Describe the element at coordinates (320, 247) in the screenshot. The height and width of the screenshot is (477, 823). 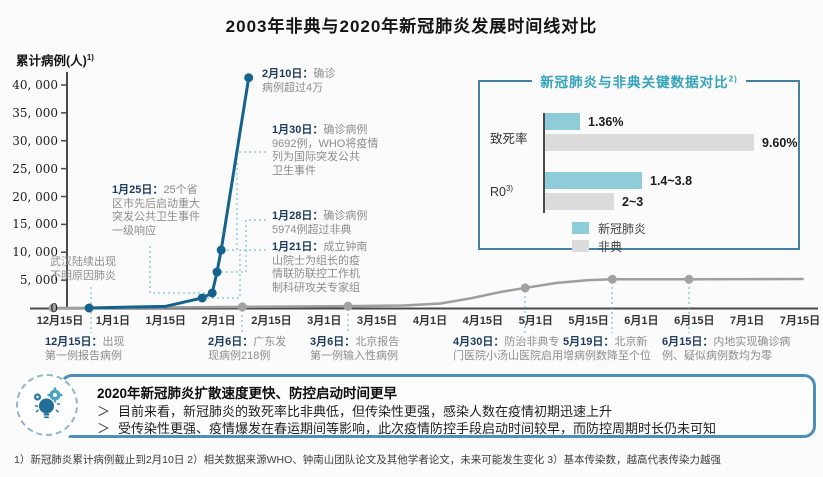
I see `annotation-line: 1月21日：成立钟南` at that location.